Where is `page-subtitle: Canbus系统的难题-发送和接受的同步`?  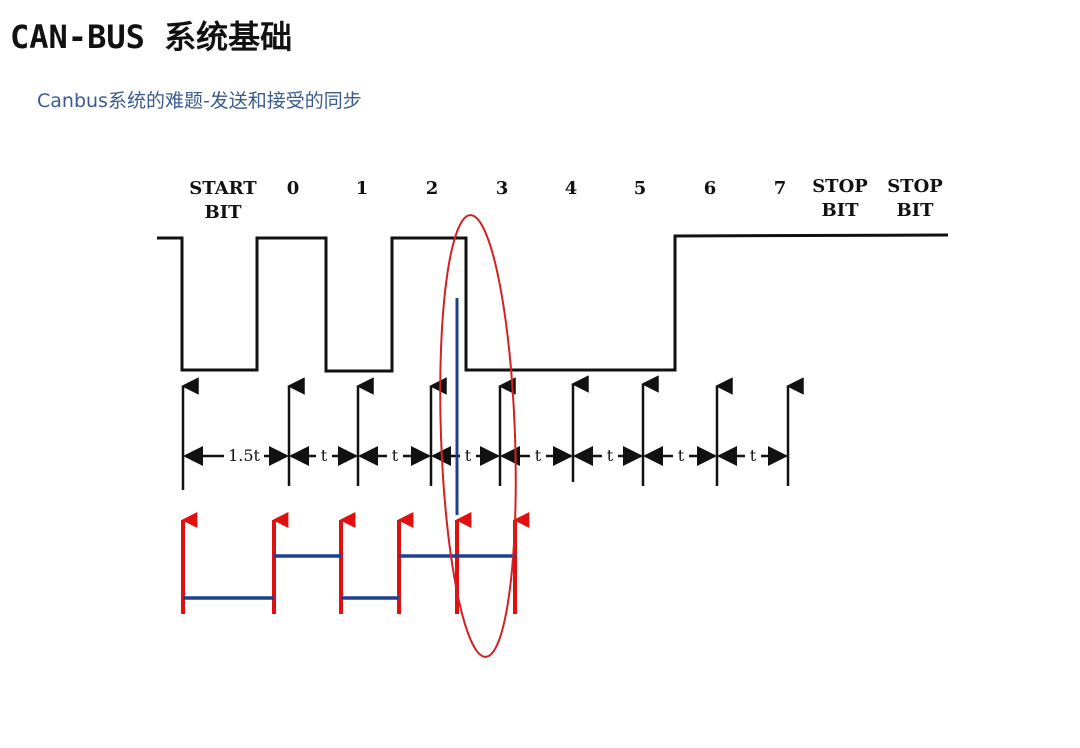
page-subtitle: Canbus系统的难题-发送和接受的同步 is located at coordinates (199, 101).